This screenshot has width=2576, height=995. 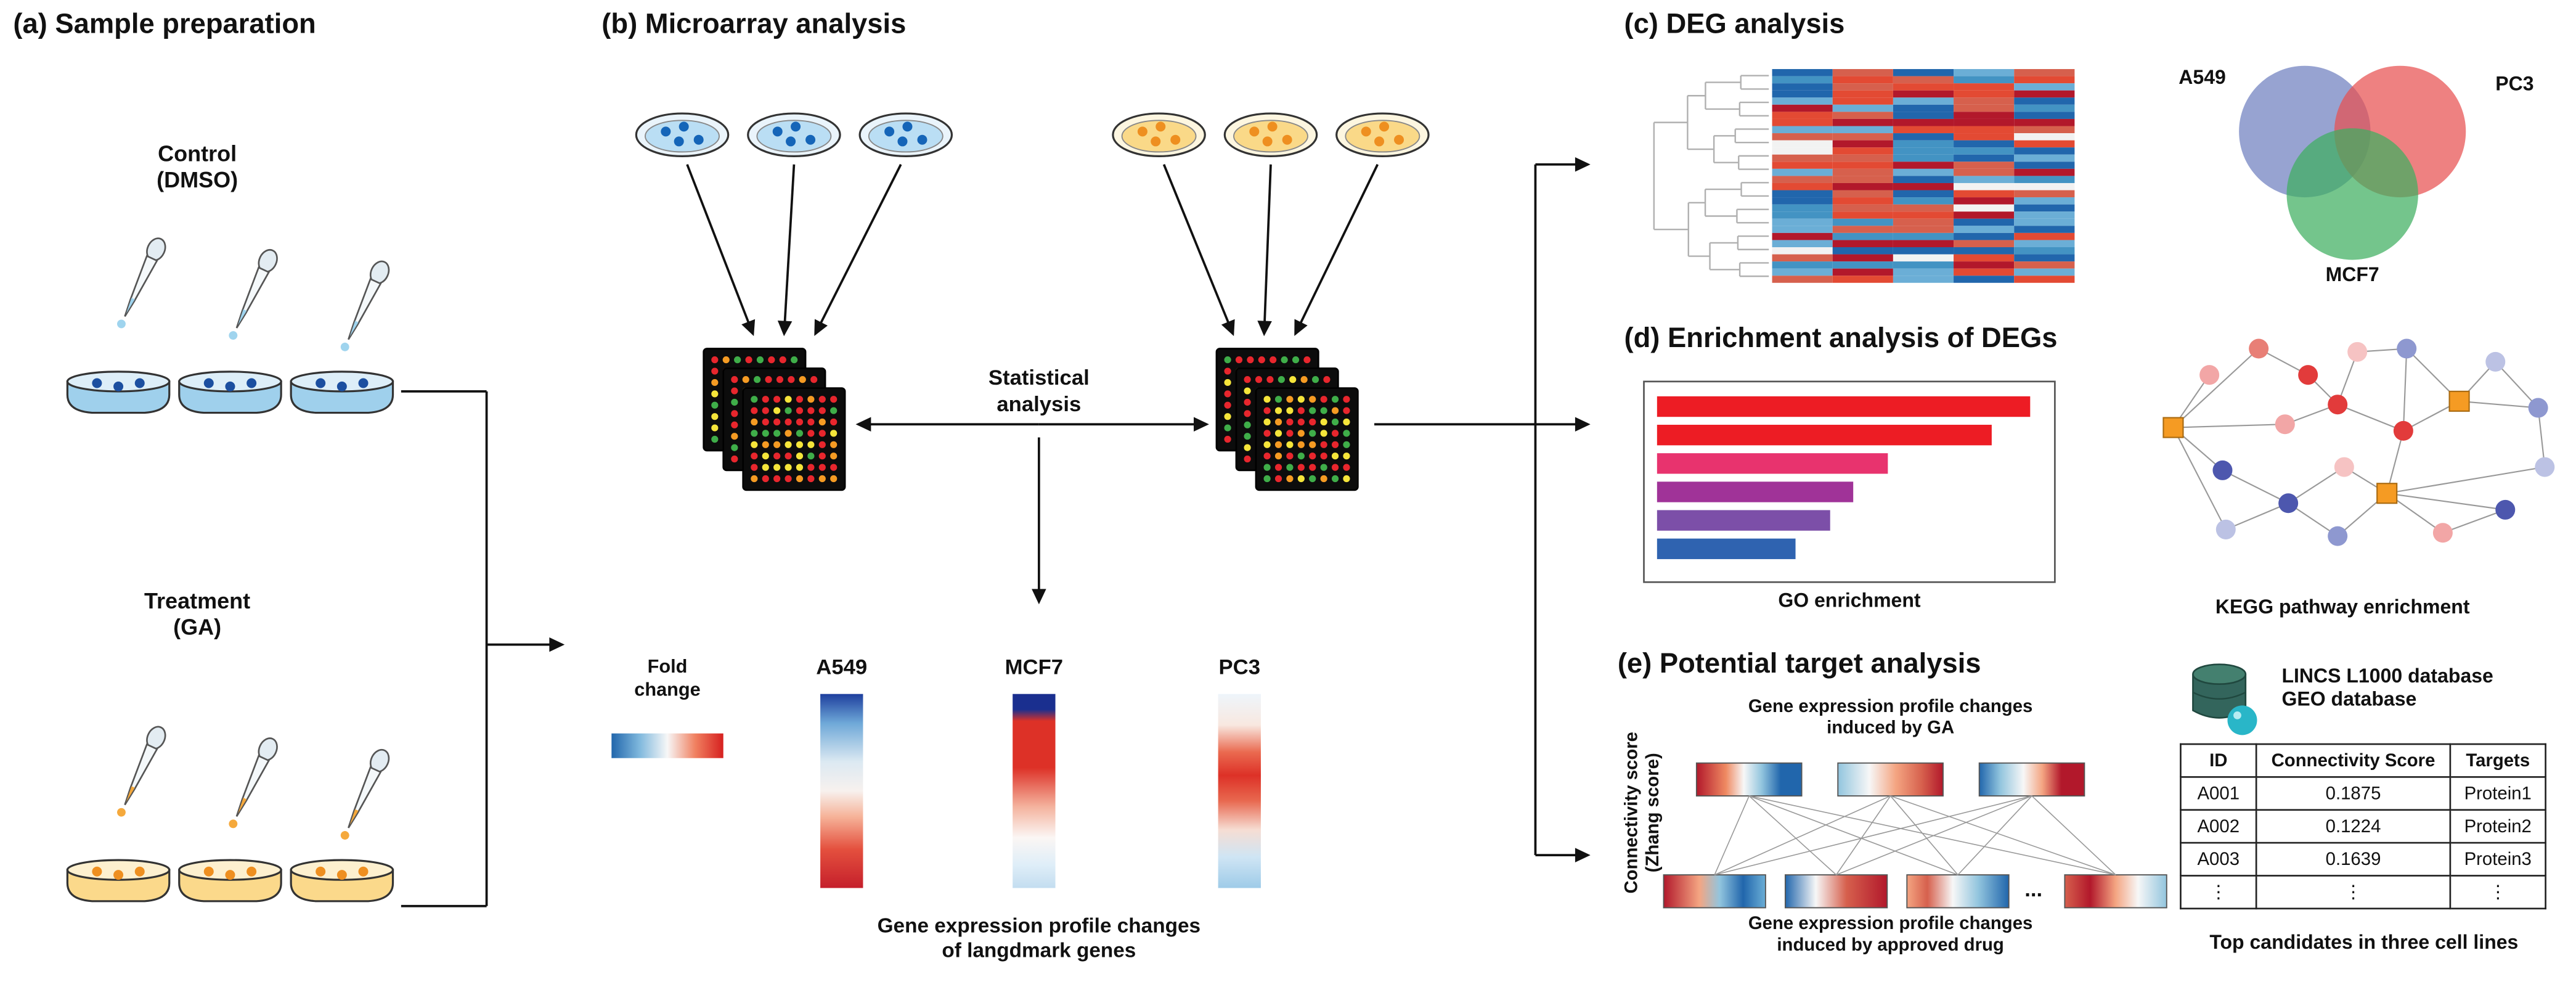 I want to click on kegg-caption: KEGG pathway enrichment, so click(x=2342, y=606).